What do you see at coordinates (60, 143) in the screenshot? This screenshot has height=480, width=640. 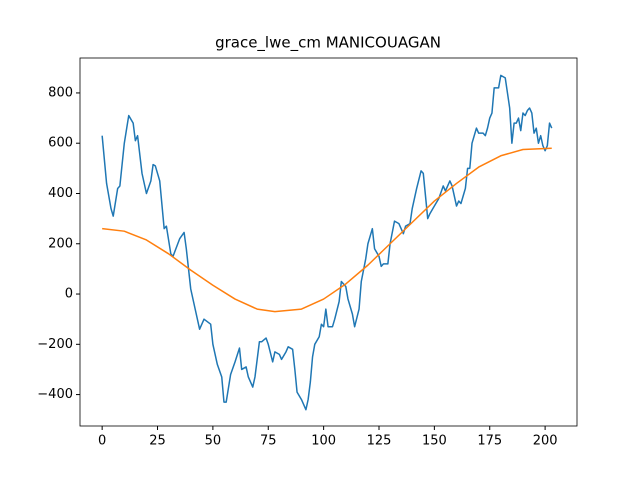 I see `y-tick-label: 600` at bounding box center [60, 143].